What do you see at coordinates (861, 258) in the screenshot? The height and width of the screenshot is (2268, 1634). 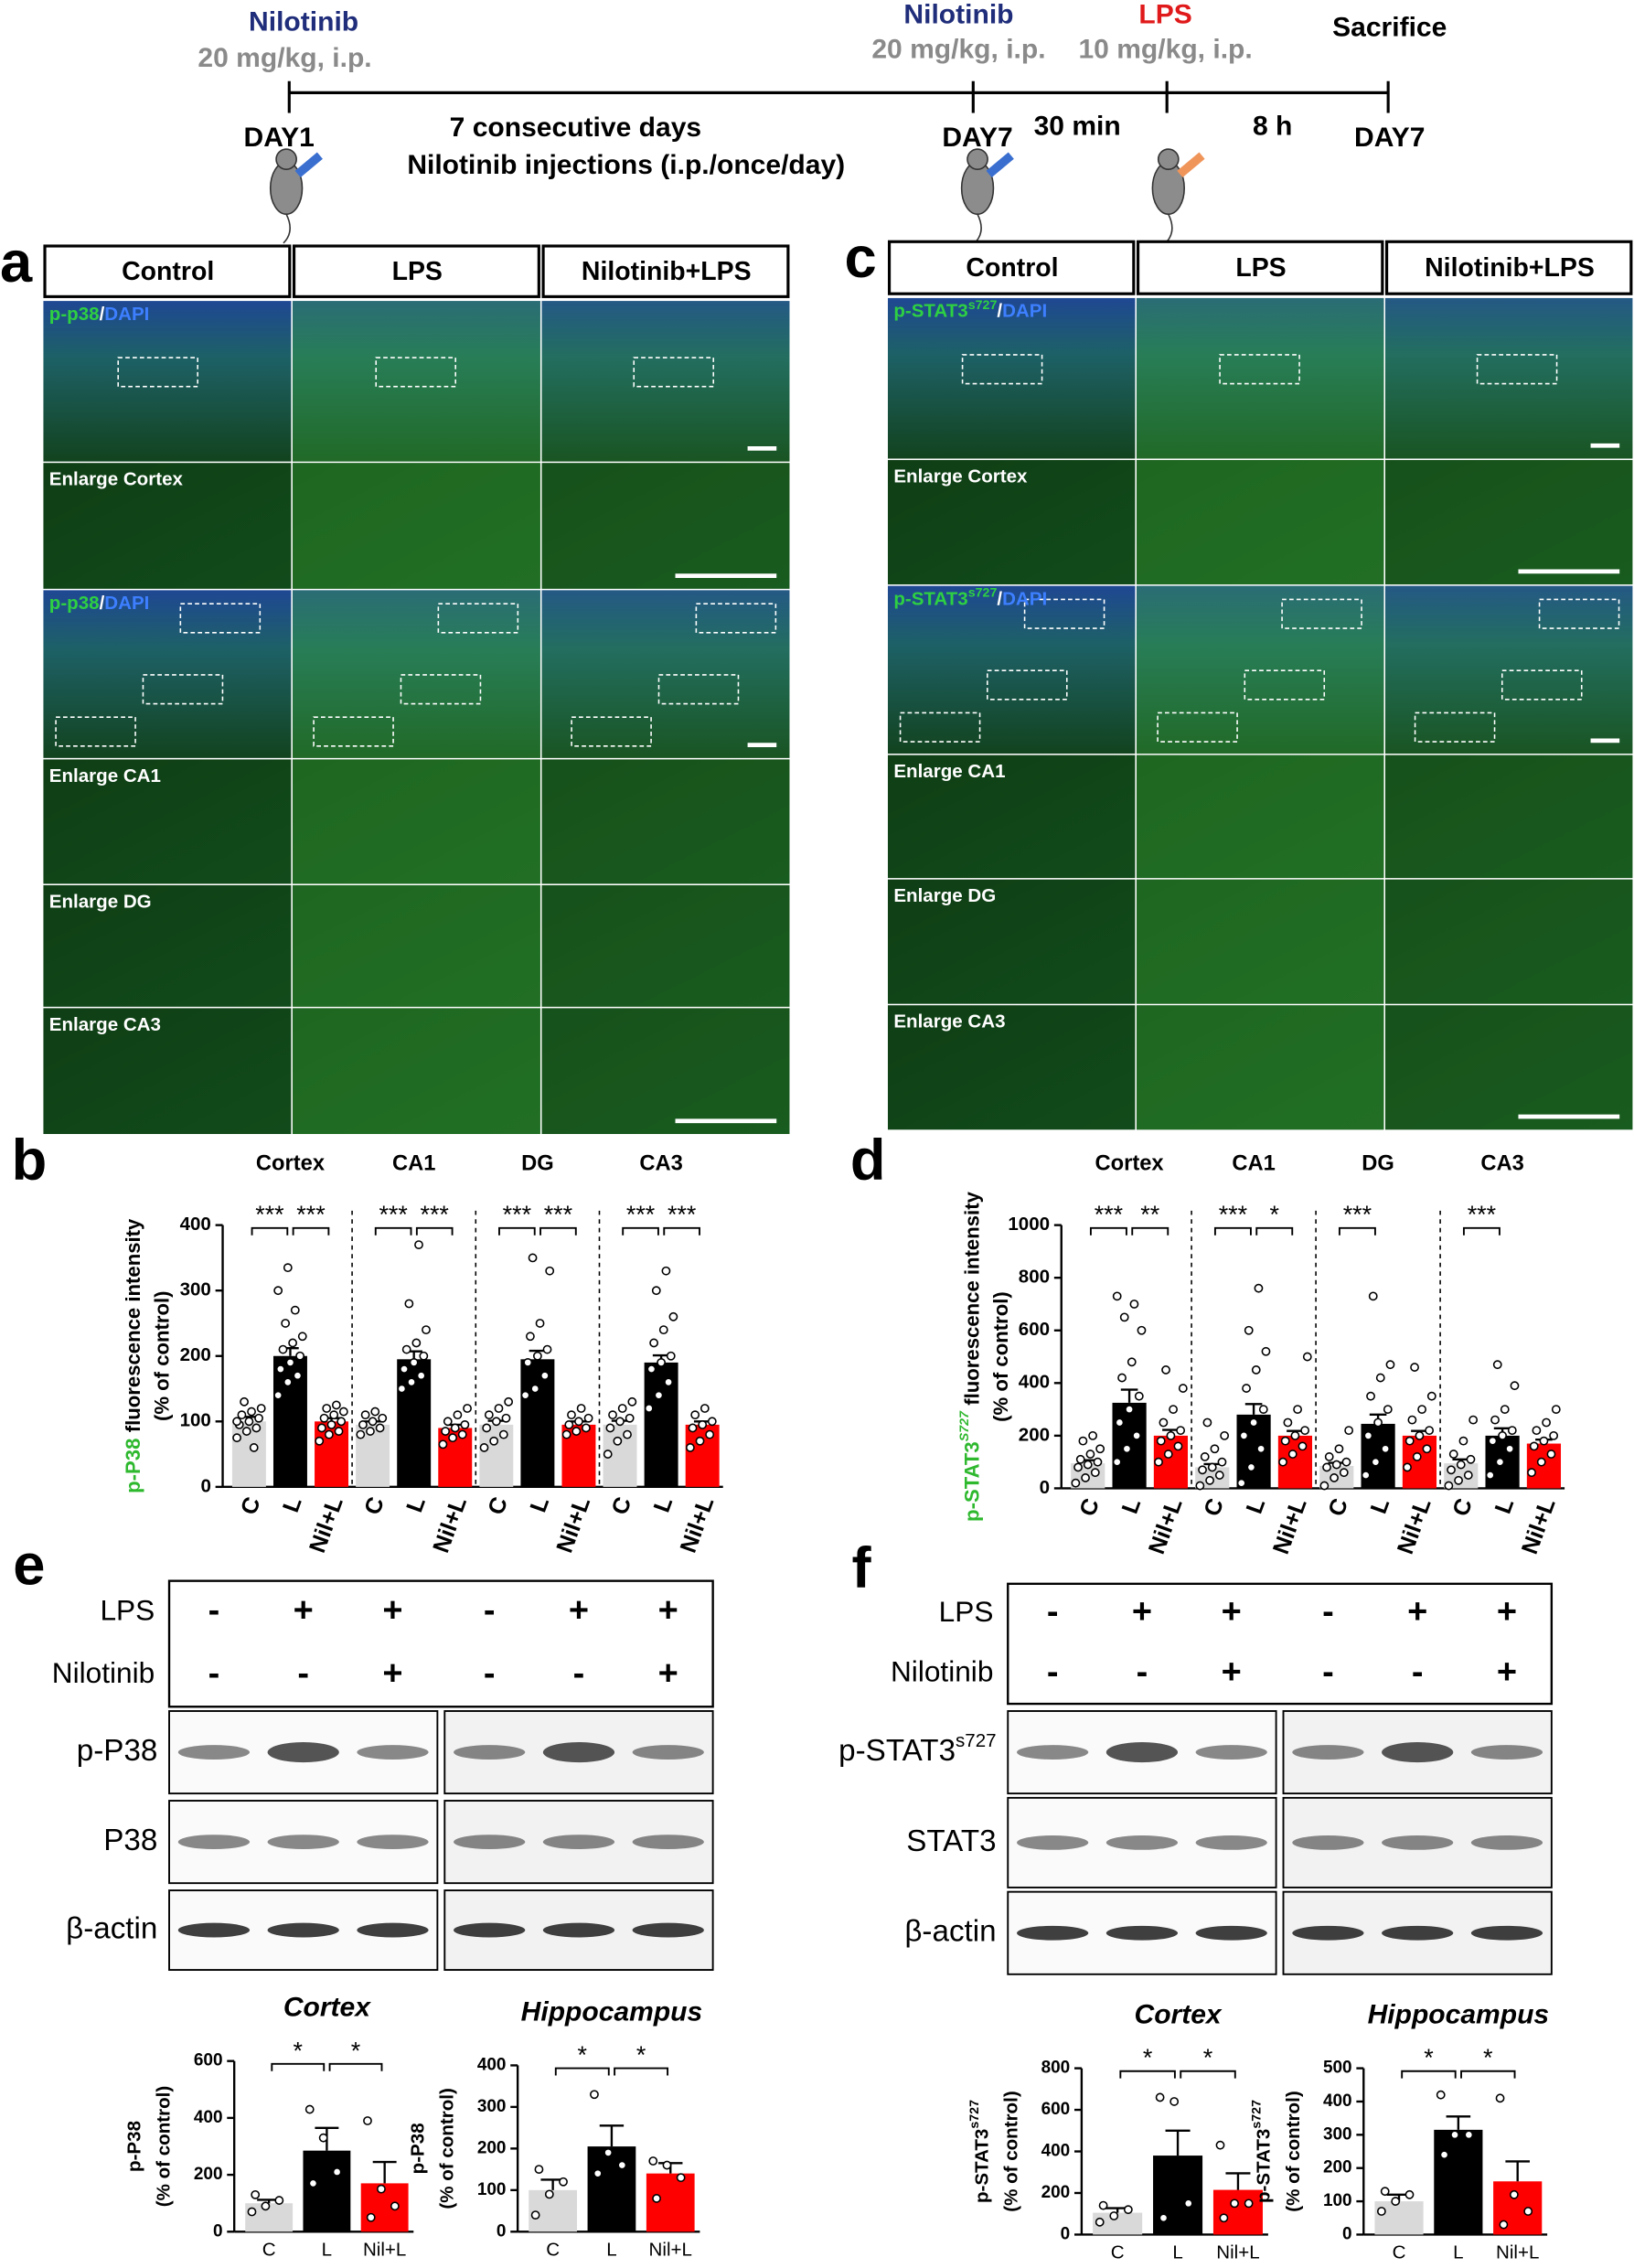 I see `panel-letter: c` at bounding box center [861, 258].